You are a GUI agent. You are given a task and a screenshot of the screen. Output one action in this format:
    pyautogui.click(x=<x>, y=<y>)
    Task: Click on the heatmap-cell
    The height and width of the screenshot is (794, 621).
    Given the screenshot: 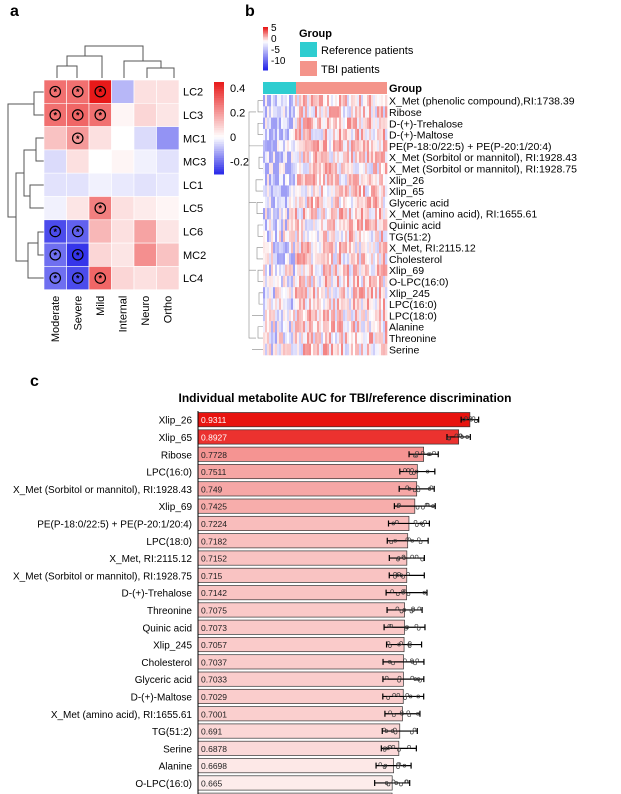 What is the action you would take?
    pyautogui.click(x=145, y=231)
    